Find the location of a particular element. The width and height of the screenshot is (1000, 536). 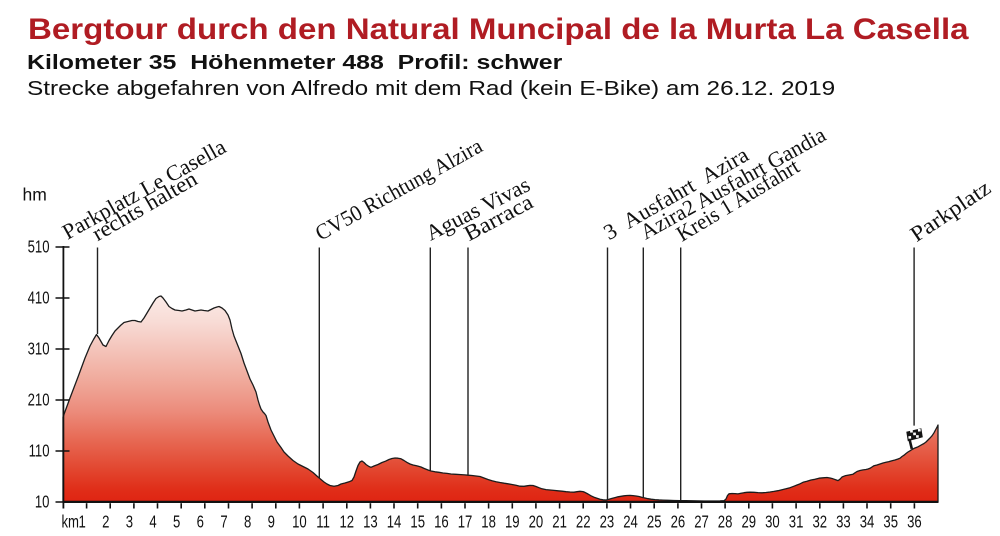

svg-text: 3 is located at coordinates (130, 522).